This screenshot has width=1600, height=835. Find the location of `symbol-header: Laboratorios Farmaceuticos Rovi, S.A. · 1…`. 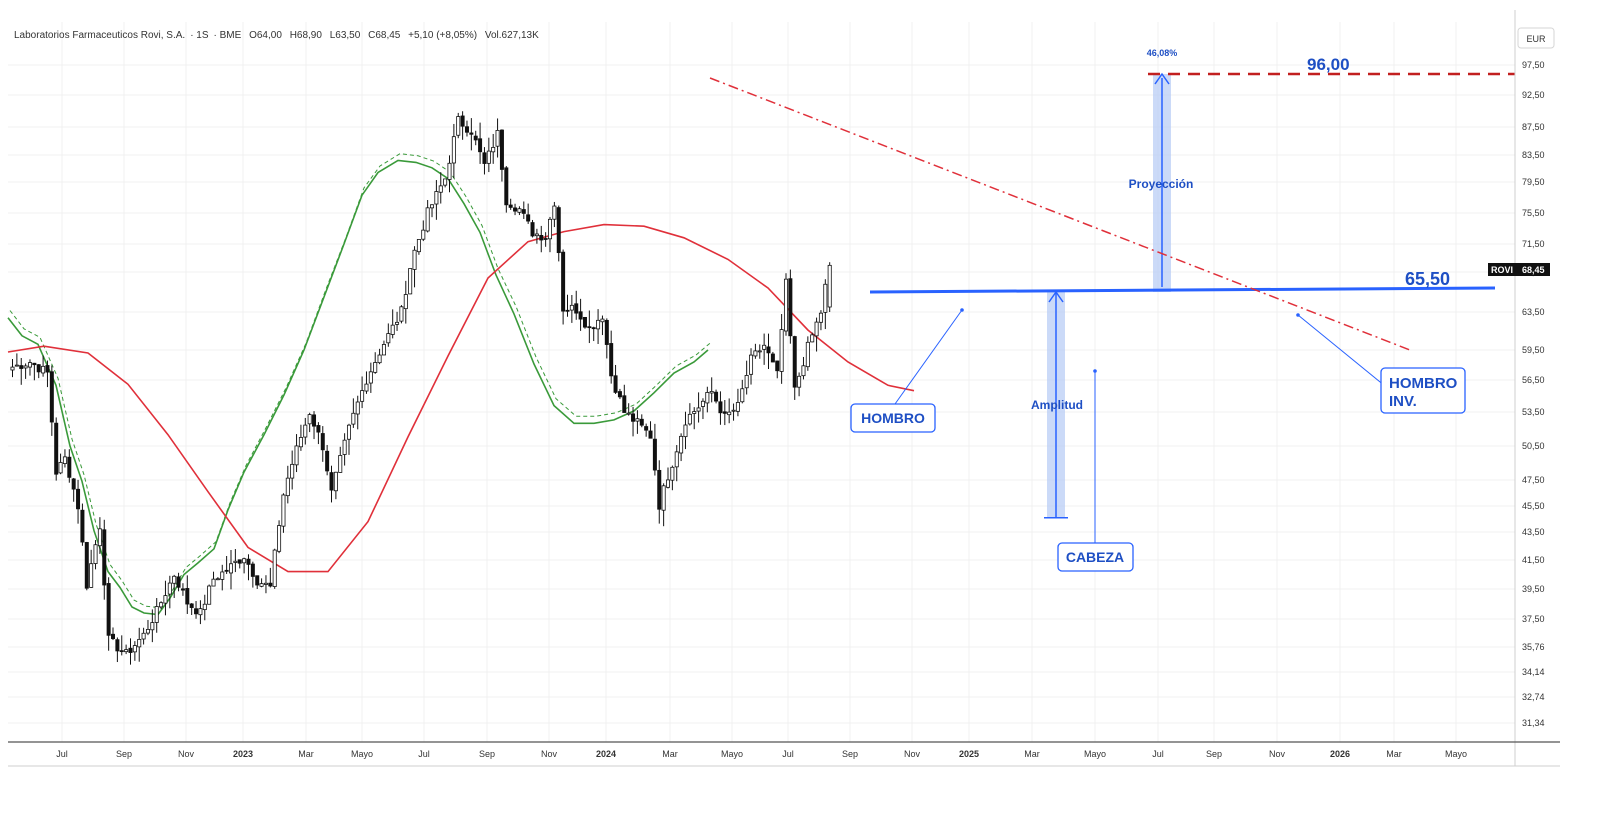

symbol-header: Laboratorios Farmaceuticos Rovi, S.A. · 1… is located at coordinates (276, 35).